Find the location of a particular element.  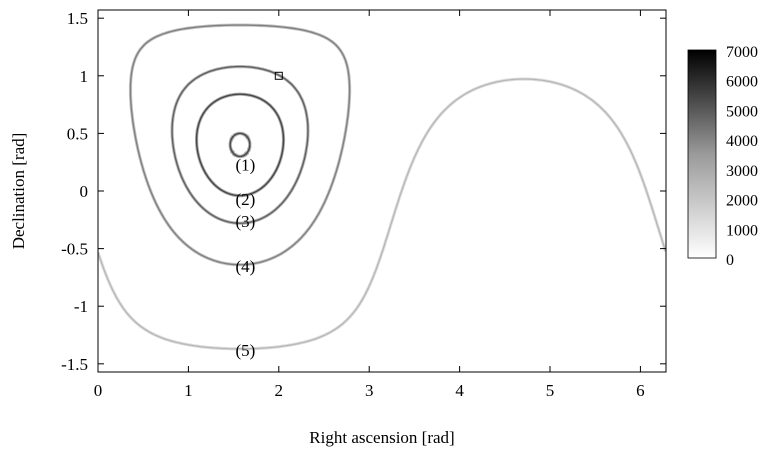

square-marker is located at coordinates (278, 75).